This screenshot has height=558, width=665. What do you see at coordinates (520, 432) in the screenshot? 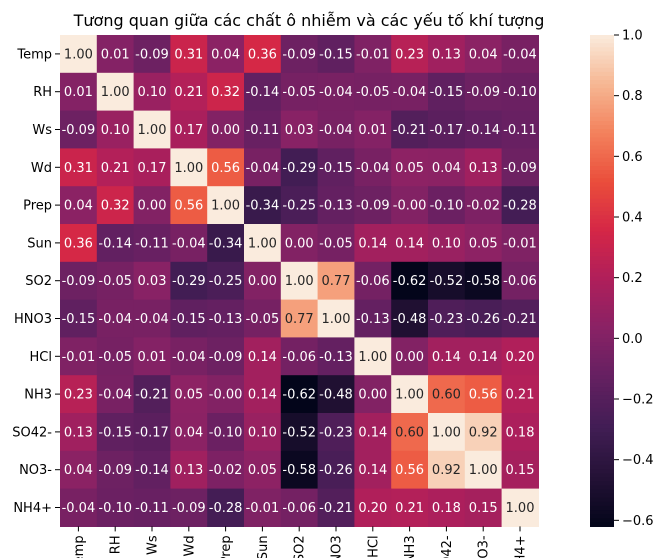
I see `cell-value-label: 0.18` at bounding box center [520, 432].